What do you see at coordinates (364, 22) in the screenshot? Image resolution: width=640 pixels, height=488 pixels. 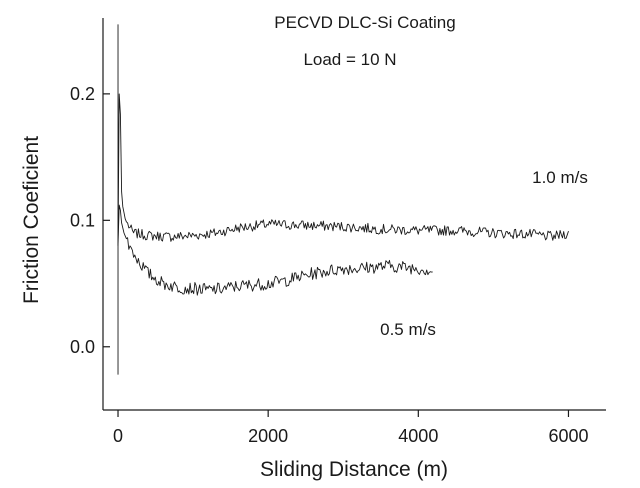 I see `chart-title: PECVD DLC-Si Coating` at bounding box center [364, 22].